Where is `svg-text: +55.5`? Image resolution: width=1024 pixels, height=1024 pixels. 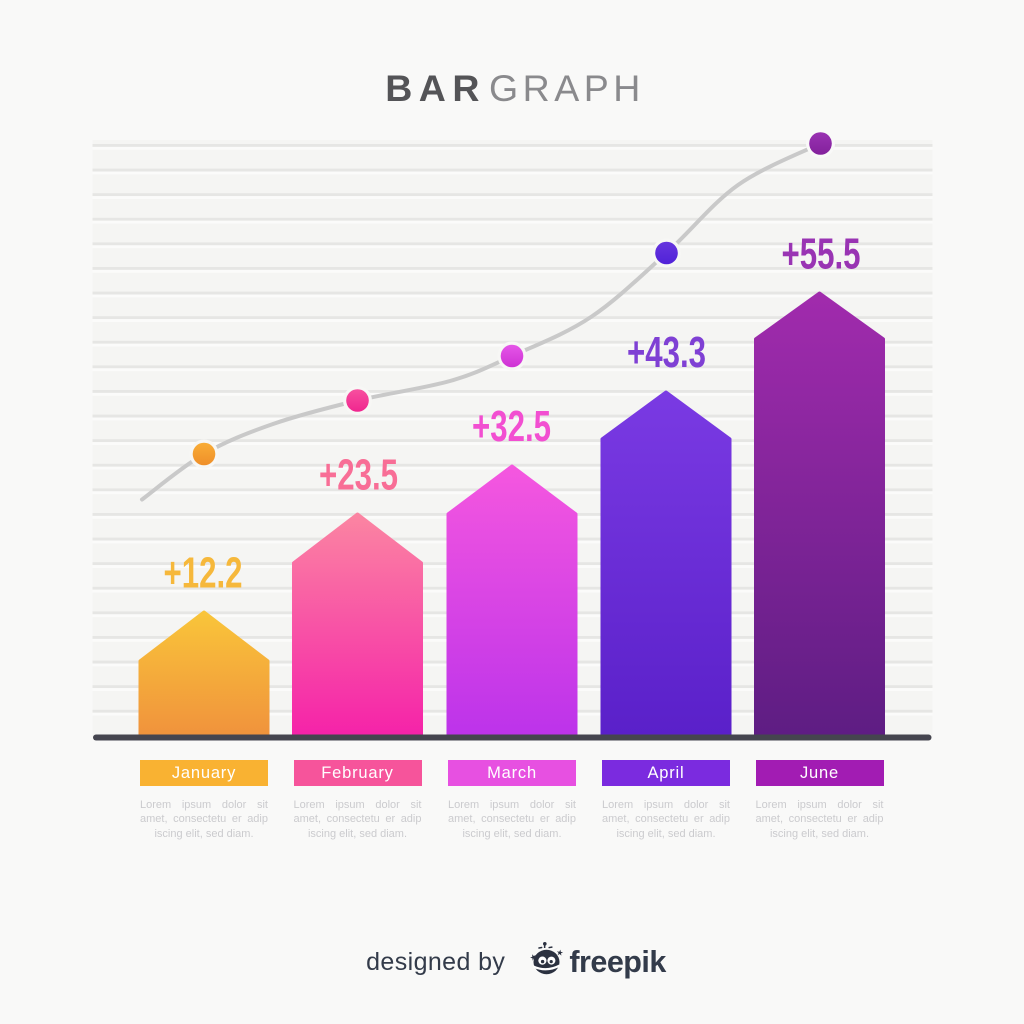
svg-text: +55.5 is located at coordinates (821, 254).